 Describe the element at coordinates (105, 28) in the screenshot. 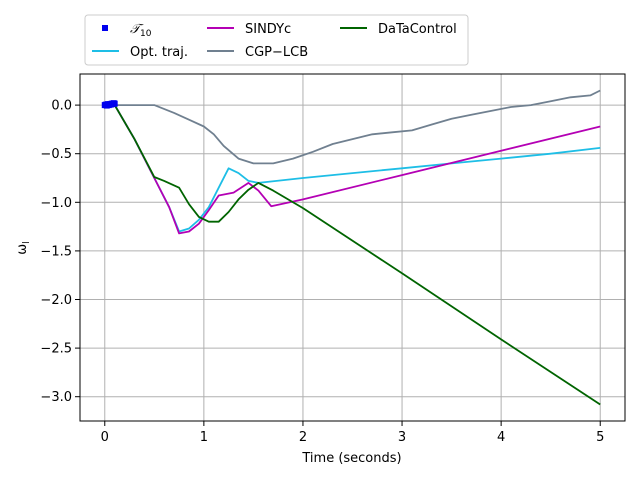

I see `legend-marker` at that location.